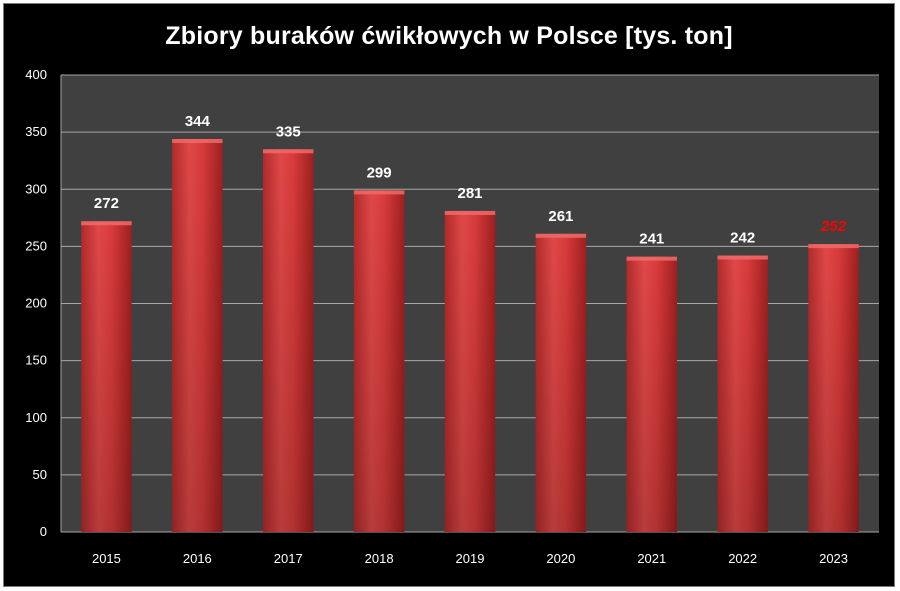 The height and width of the screenshot is (591, 900). Describe the element at coordinates (651, 558) in the screenshot. I see `x-tick-label: 2021` at that location.